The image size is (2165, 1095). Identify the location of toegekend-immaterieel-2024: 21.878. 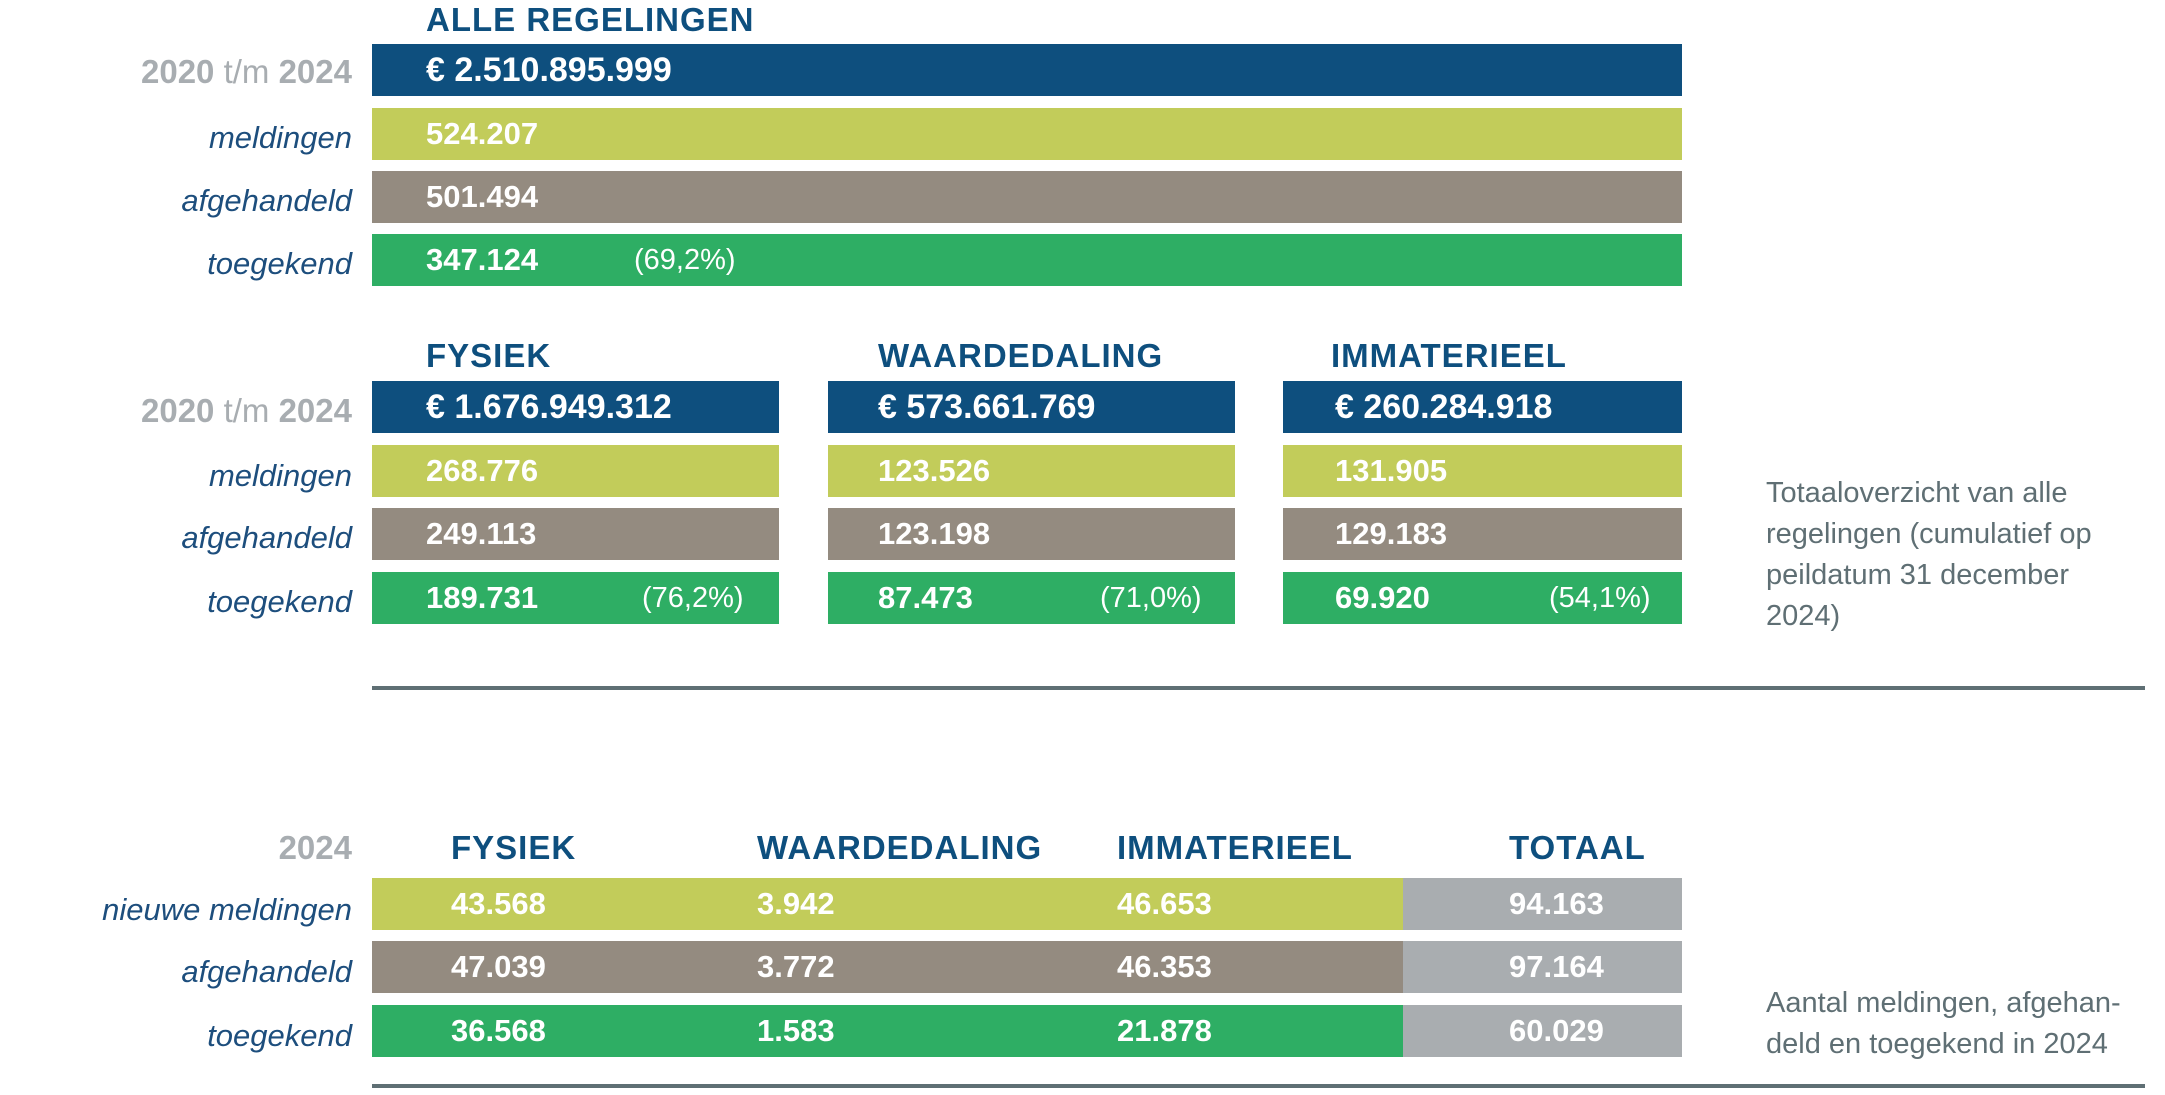
(1164, 1030).